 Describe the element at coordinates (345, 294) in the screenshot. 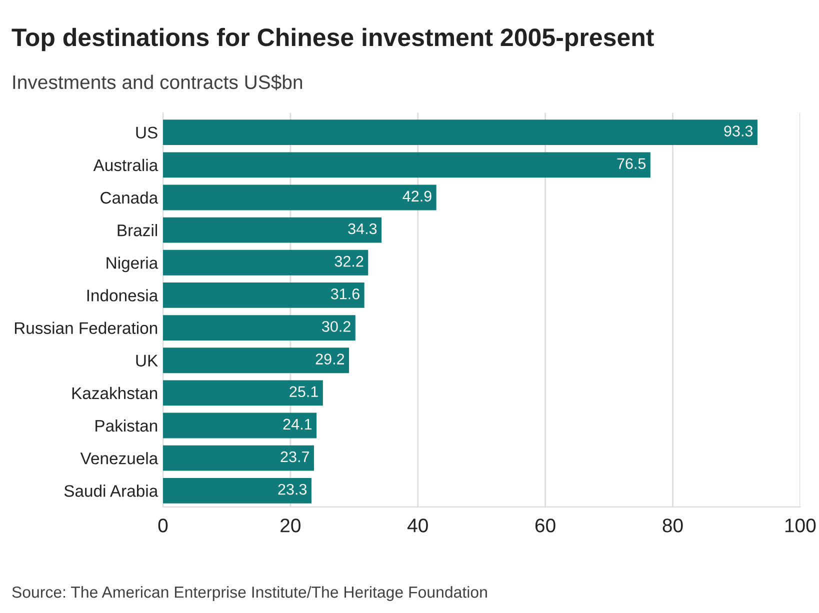

I see `data-label: 31.6` at that location.